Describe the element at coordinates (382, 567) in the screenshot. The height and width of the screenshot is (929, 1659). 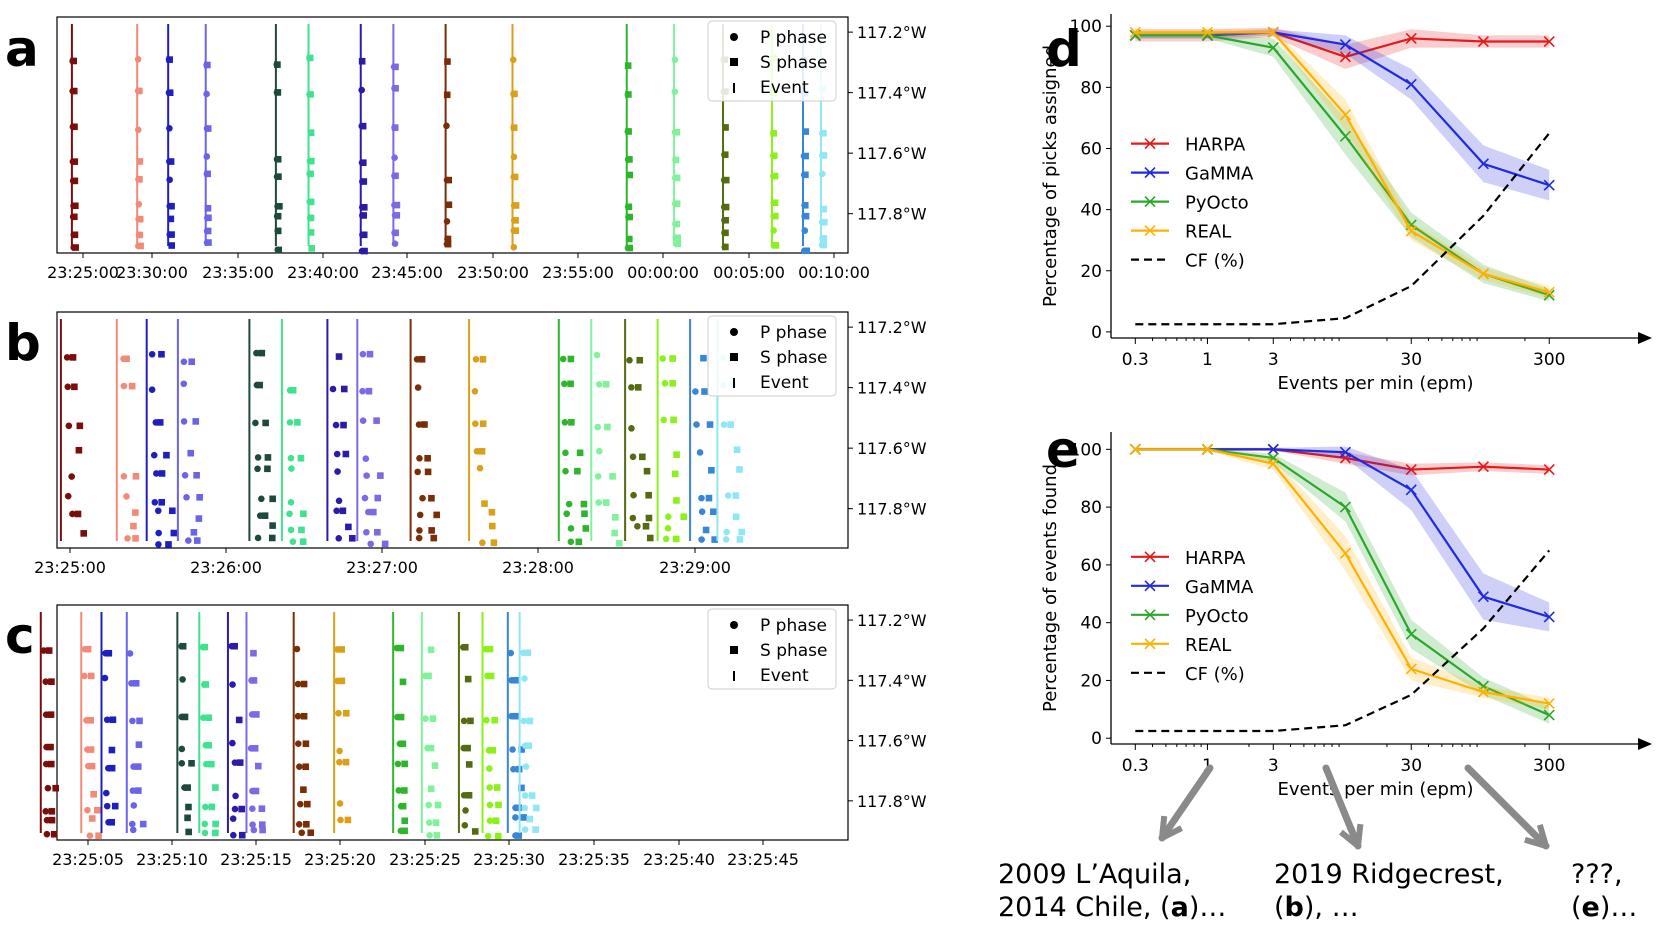
I see `x-tick-label: 23:27:00` at that location.